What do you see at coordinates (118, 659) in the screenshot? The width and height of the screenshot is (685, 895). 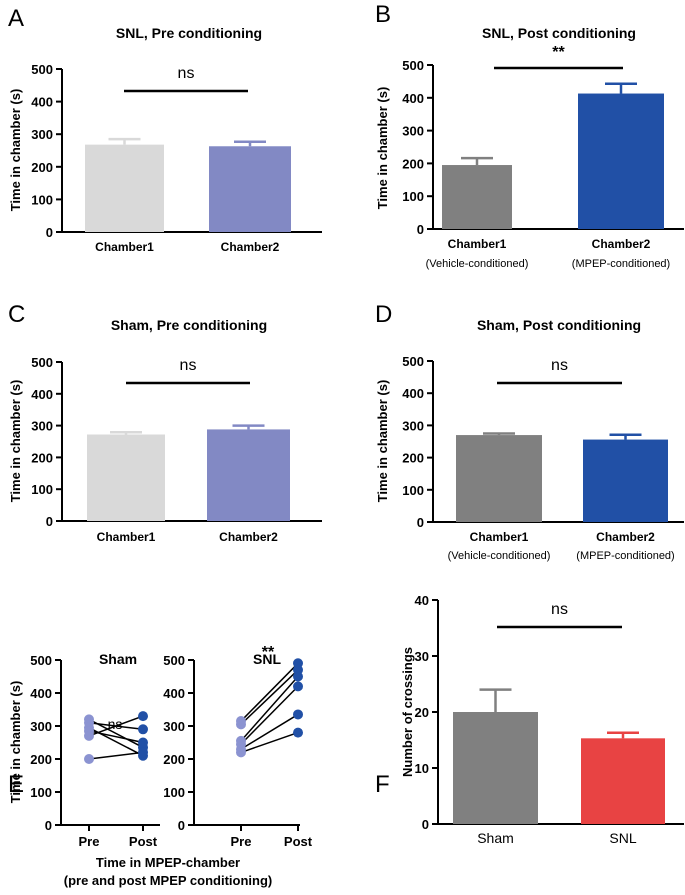 I see `subpanel-title-E1: Sham` at bounding box center [118, 659].